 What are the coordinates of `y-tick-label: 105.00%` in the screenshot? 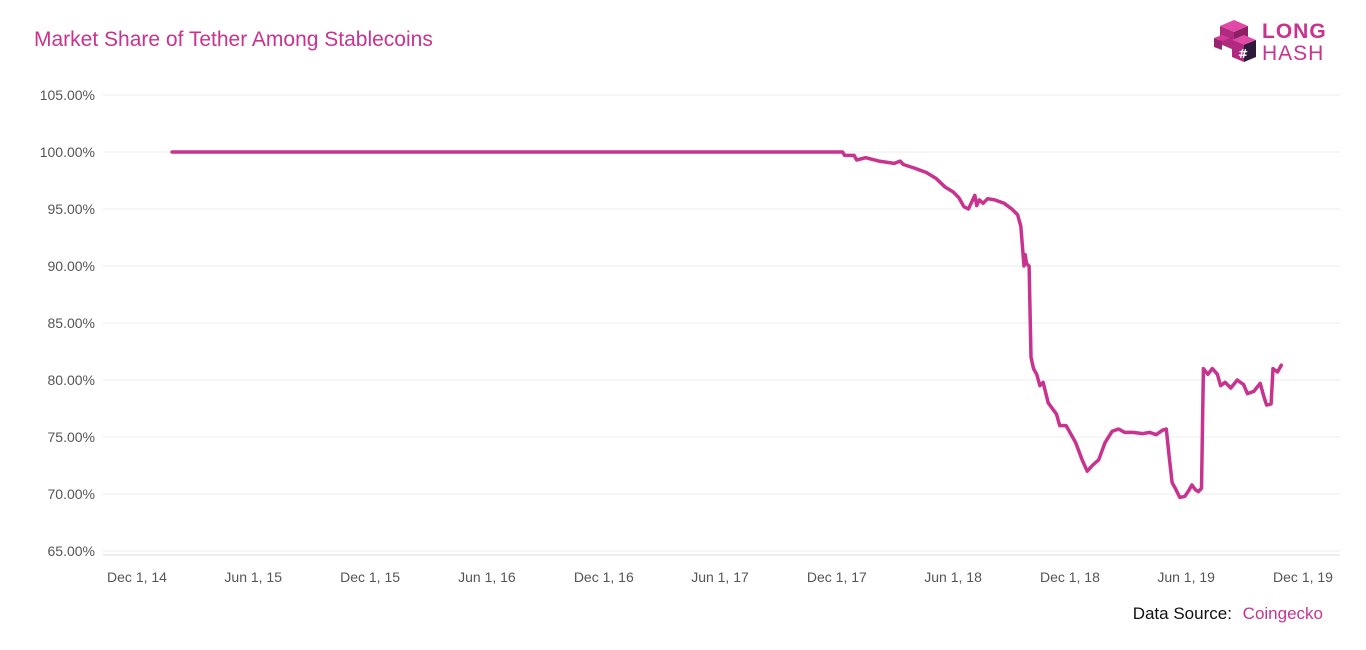 It's located at (67, 95).